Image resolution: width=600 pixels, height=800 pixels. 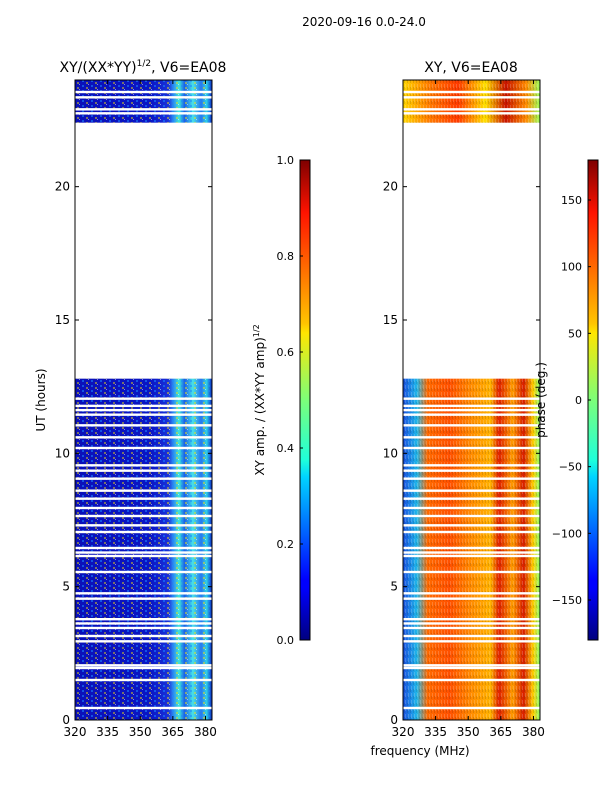 I want to click on phase-ytick-label: 20, so click(x=390, y=187).